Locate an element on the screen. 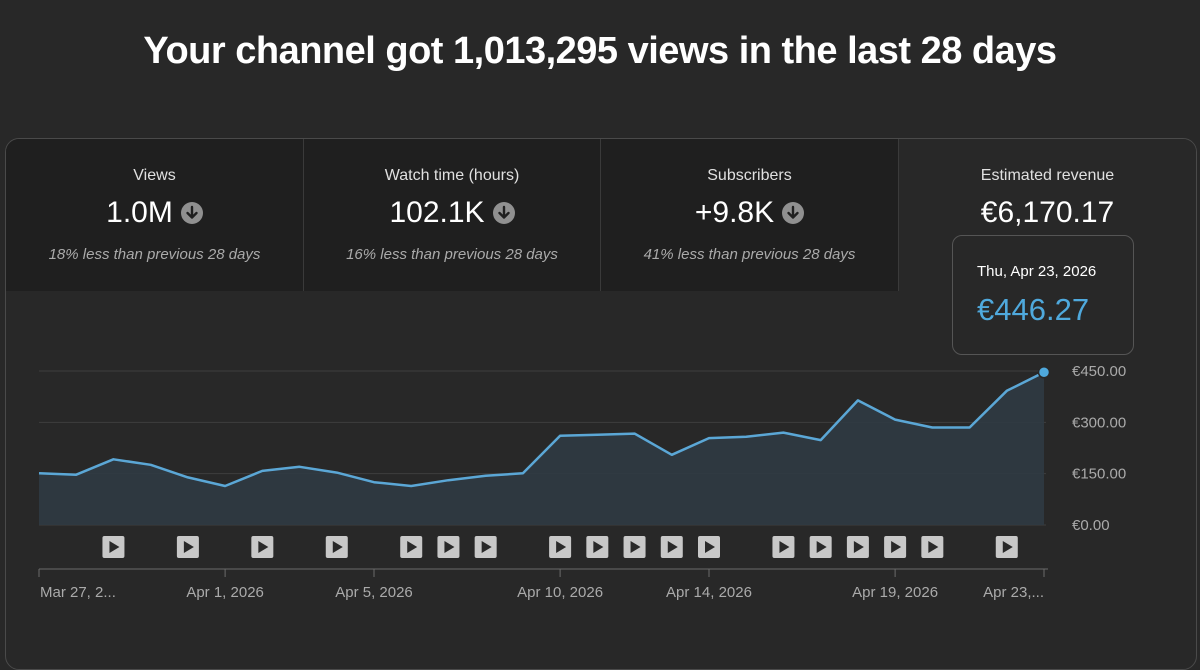  tooltip-value: €446.27 is located at coordinates (1033, 309).